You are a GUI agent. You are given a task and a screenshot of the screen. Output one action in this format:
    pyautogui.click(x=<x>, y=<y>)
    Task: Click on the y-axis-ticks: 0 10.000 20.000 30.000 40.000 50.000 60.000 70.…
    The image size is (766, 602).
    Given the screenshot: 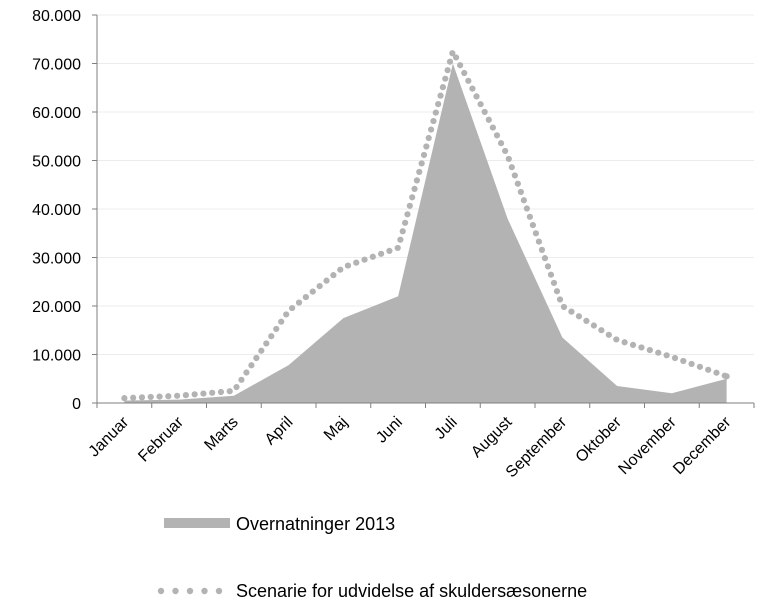 What is the action you would take?
    pyautogui.click(x=64, y=210)
    